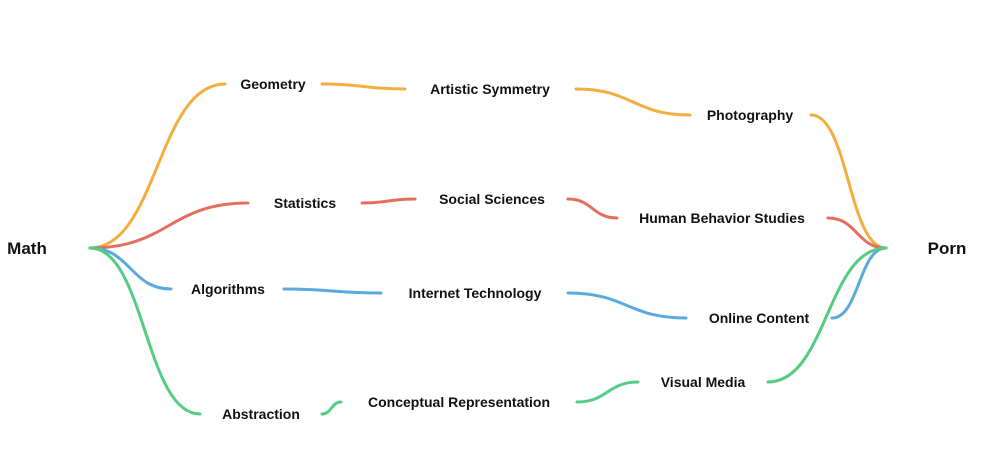  I want to click on node-statistics: Statistics, so click(305, 203).